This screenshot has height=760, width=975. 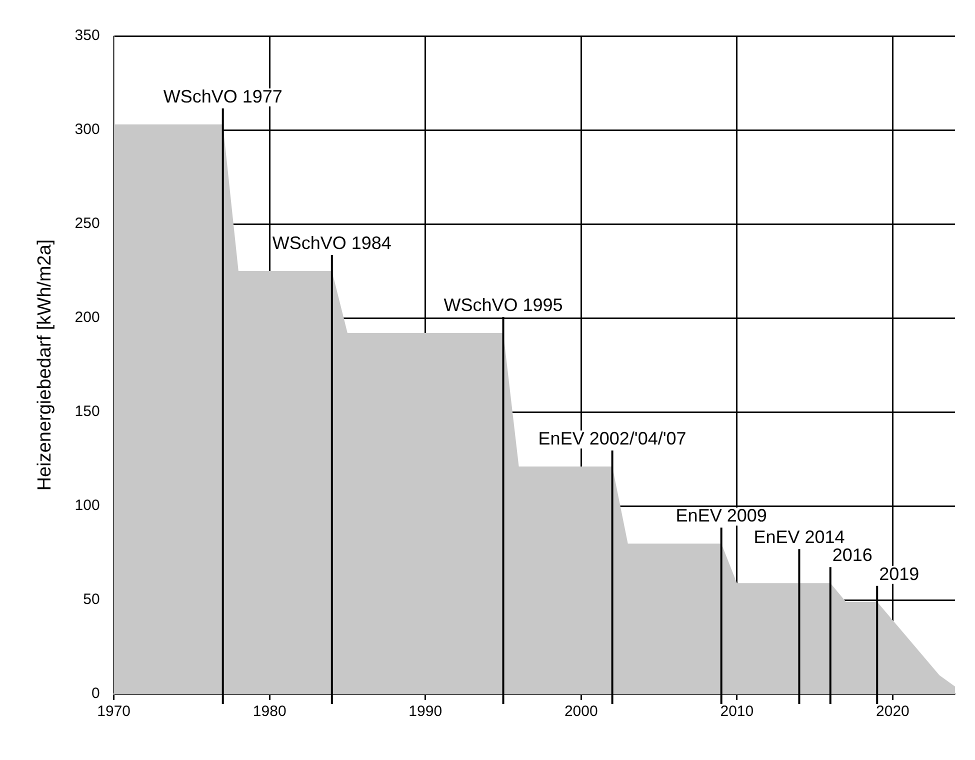 What do you see at coordinates (269, 711) in the screenshot?
I see `x-tick-label: 1980` at bounding box center [269, 711].